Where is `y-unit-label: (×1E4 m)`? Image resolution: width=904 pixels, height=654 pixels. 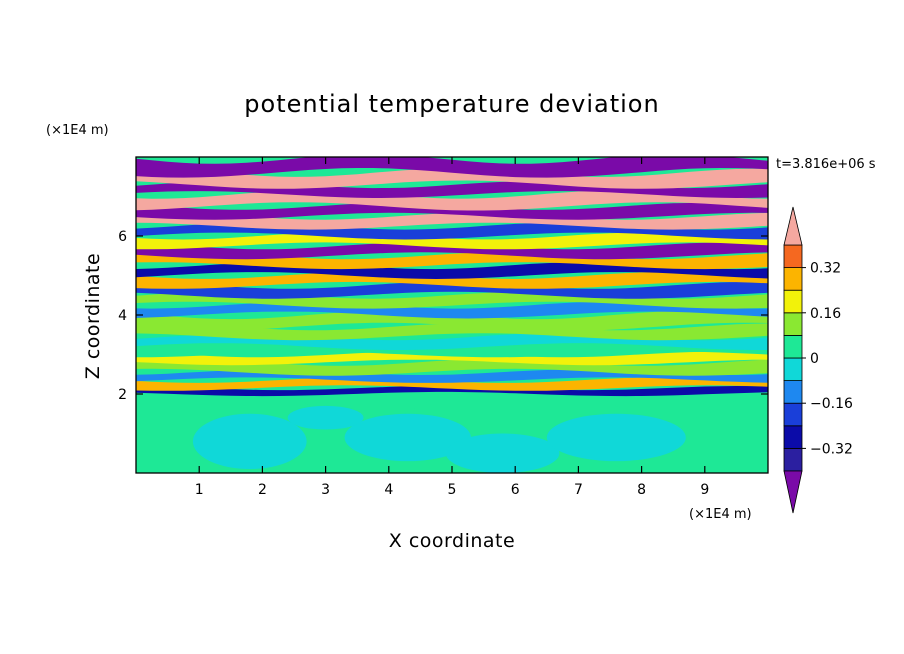
y-unit-label: (×1E4 m) is located at coordinates (77, 130).